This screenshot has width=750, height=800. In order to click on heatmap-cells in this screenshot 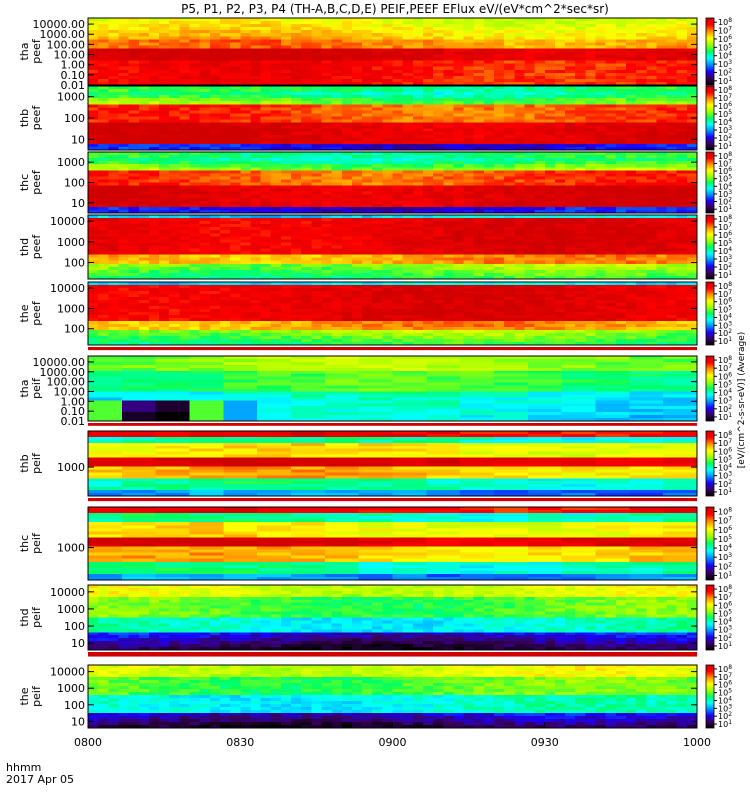, I will do `click(393, 118)`.